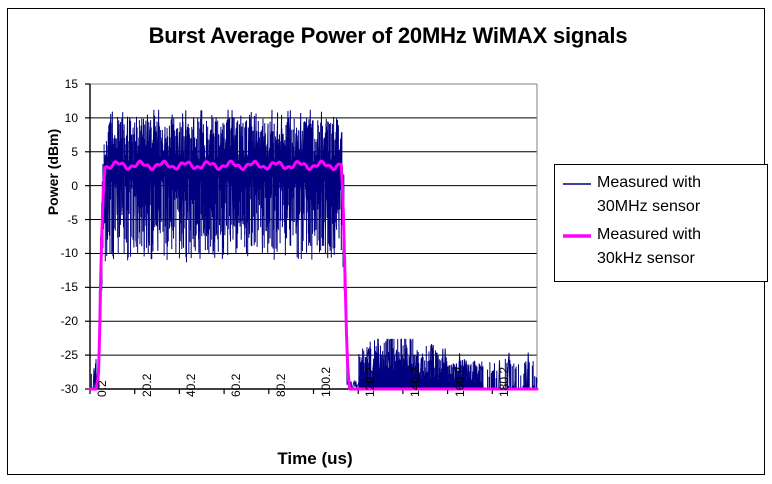 Image resolution: width=772 pixels, height=484 pixels. Describe the element at coordinates (69, 389) in the screenshot. I see `y-axis-tick-label: -30` at that location.